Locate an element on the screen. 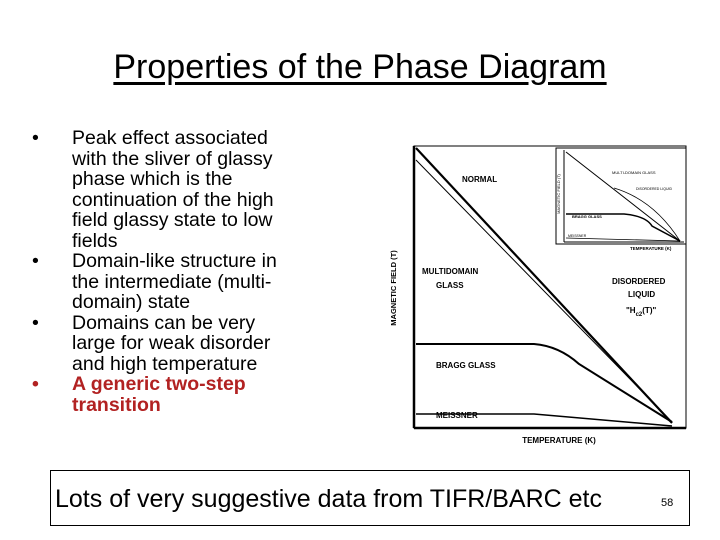 The image size is (720, 540). inset-multidomain-label: MULTI-DOMAIN GLASS is located at coordinates (634, 172).